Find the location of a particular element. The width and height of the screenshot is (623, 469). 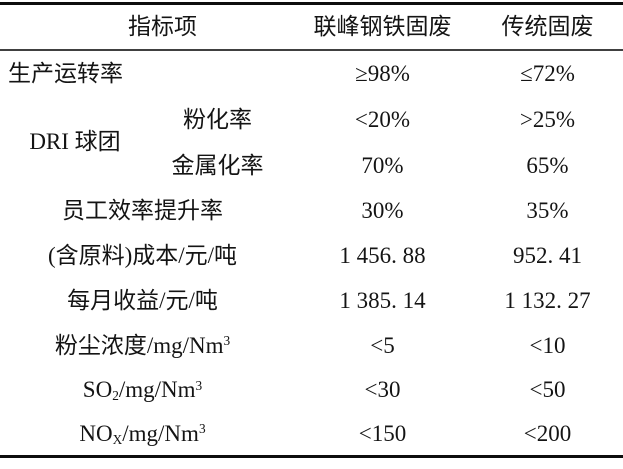

row-label-dust-concentration: 粉尘浓度/mg/Nm3 is located at coordinates (142, 345).